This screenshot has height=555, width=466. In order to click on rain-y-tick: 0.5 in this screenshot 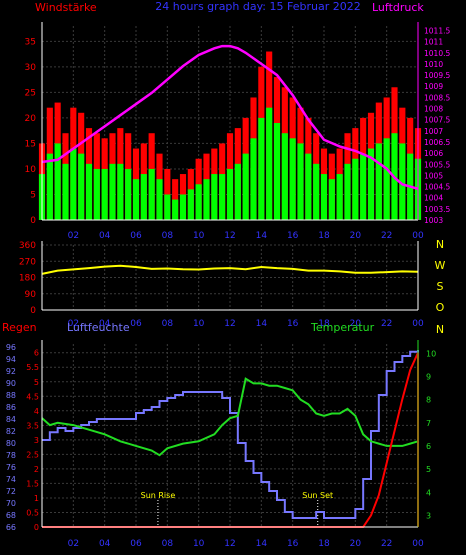, I will do `click(32, 512)`.